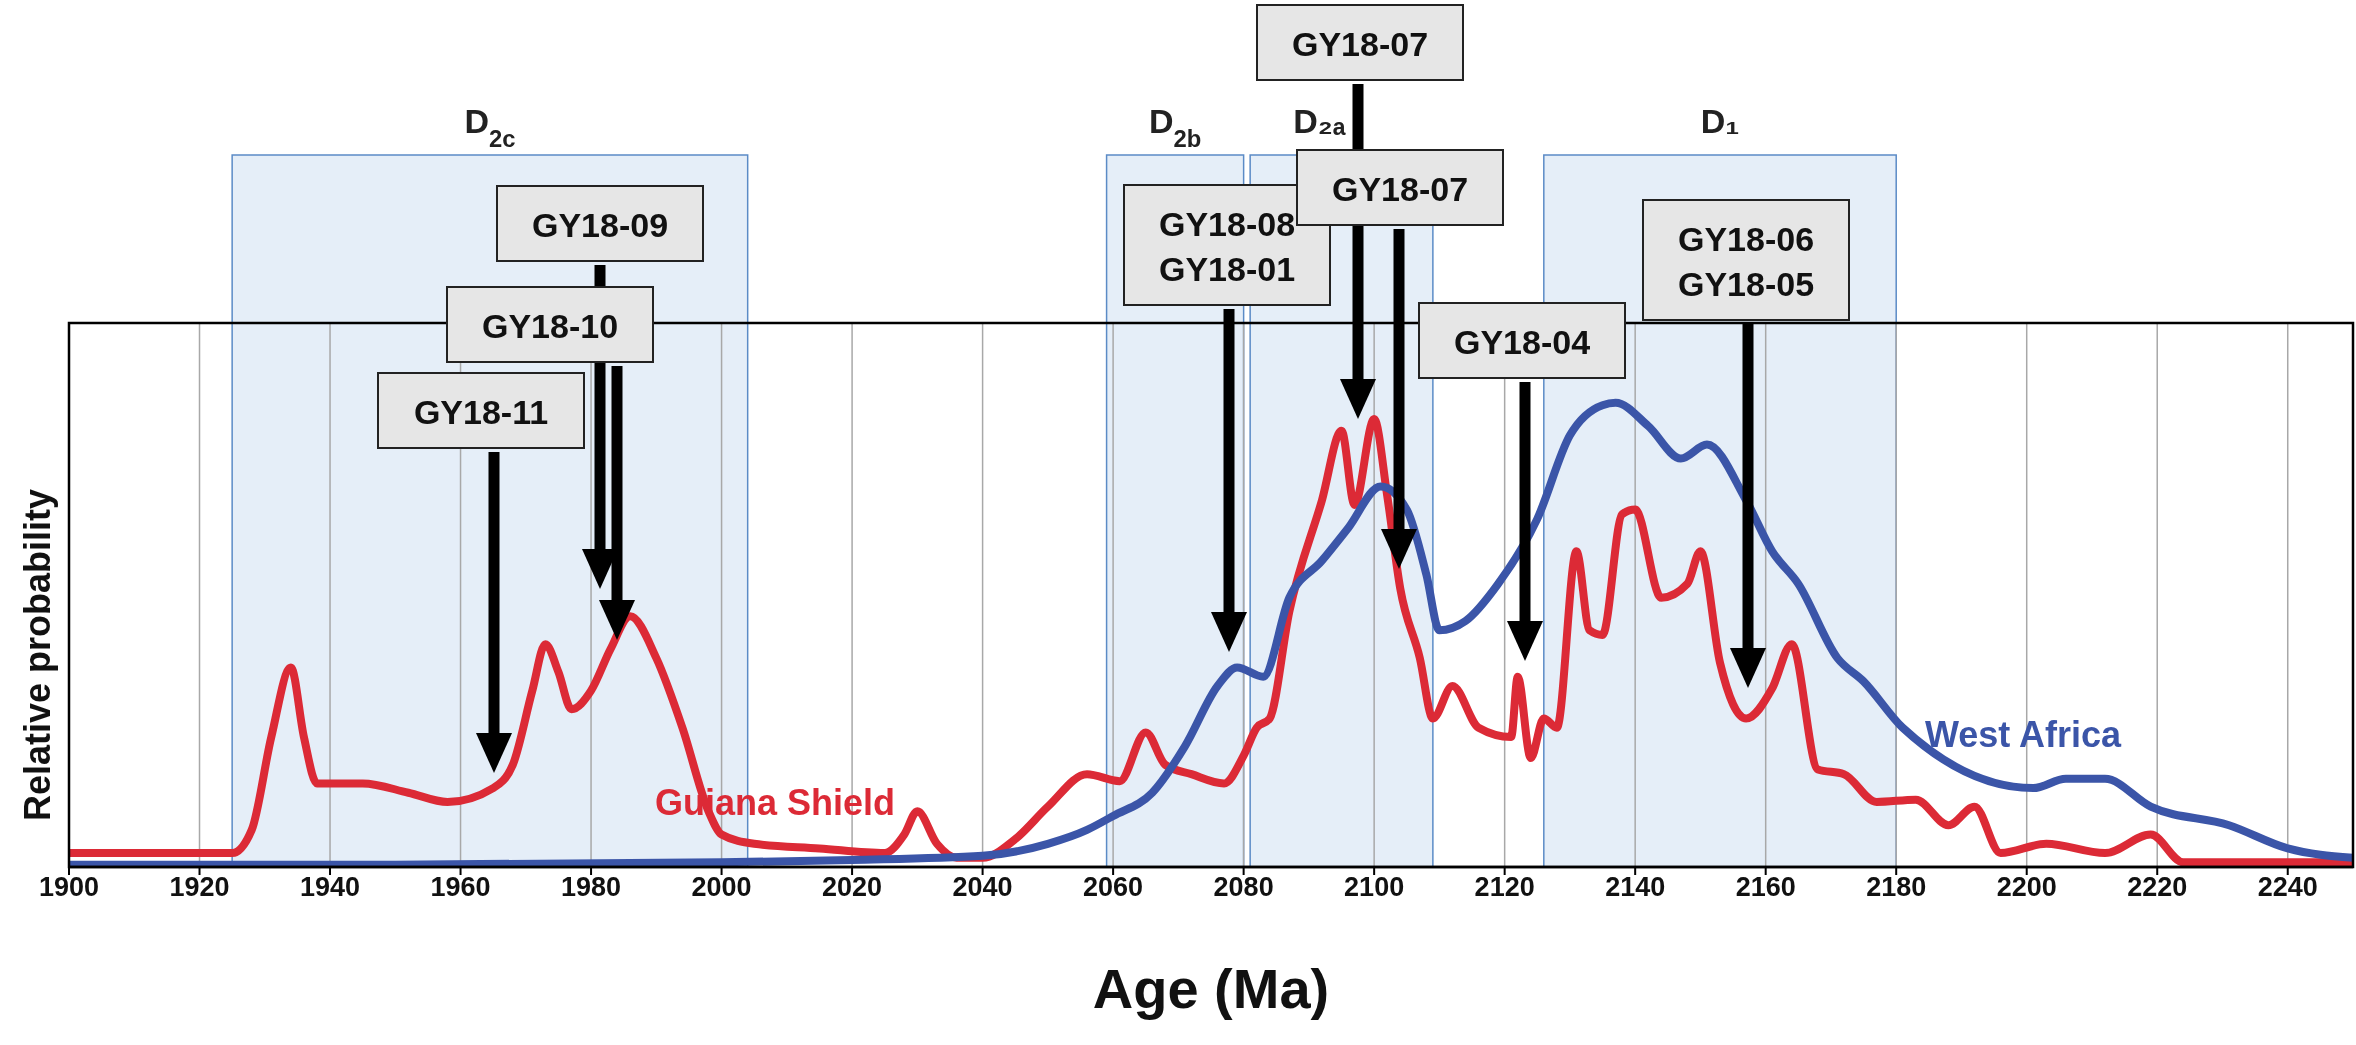 Image resolution: width=2356 pixels, height=1045 pixels. I want to click on x-tick-label: 2080, so click(1243, 887).